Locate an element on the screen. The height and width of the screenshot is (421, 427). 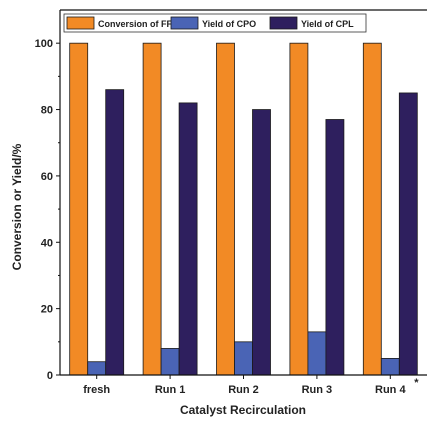
y-tick-label: 0 is located at coordinates (50, 376).